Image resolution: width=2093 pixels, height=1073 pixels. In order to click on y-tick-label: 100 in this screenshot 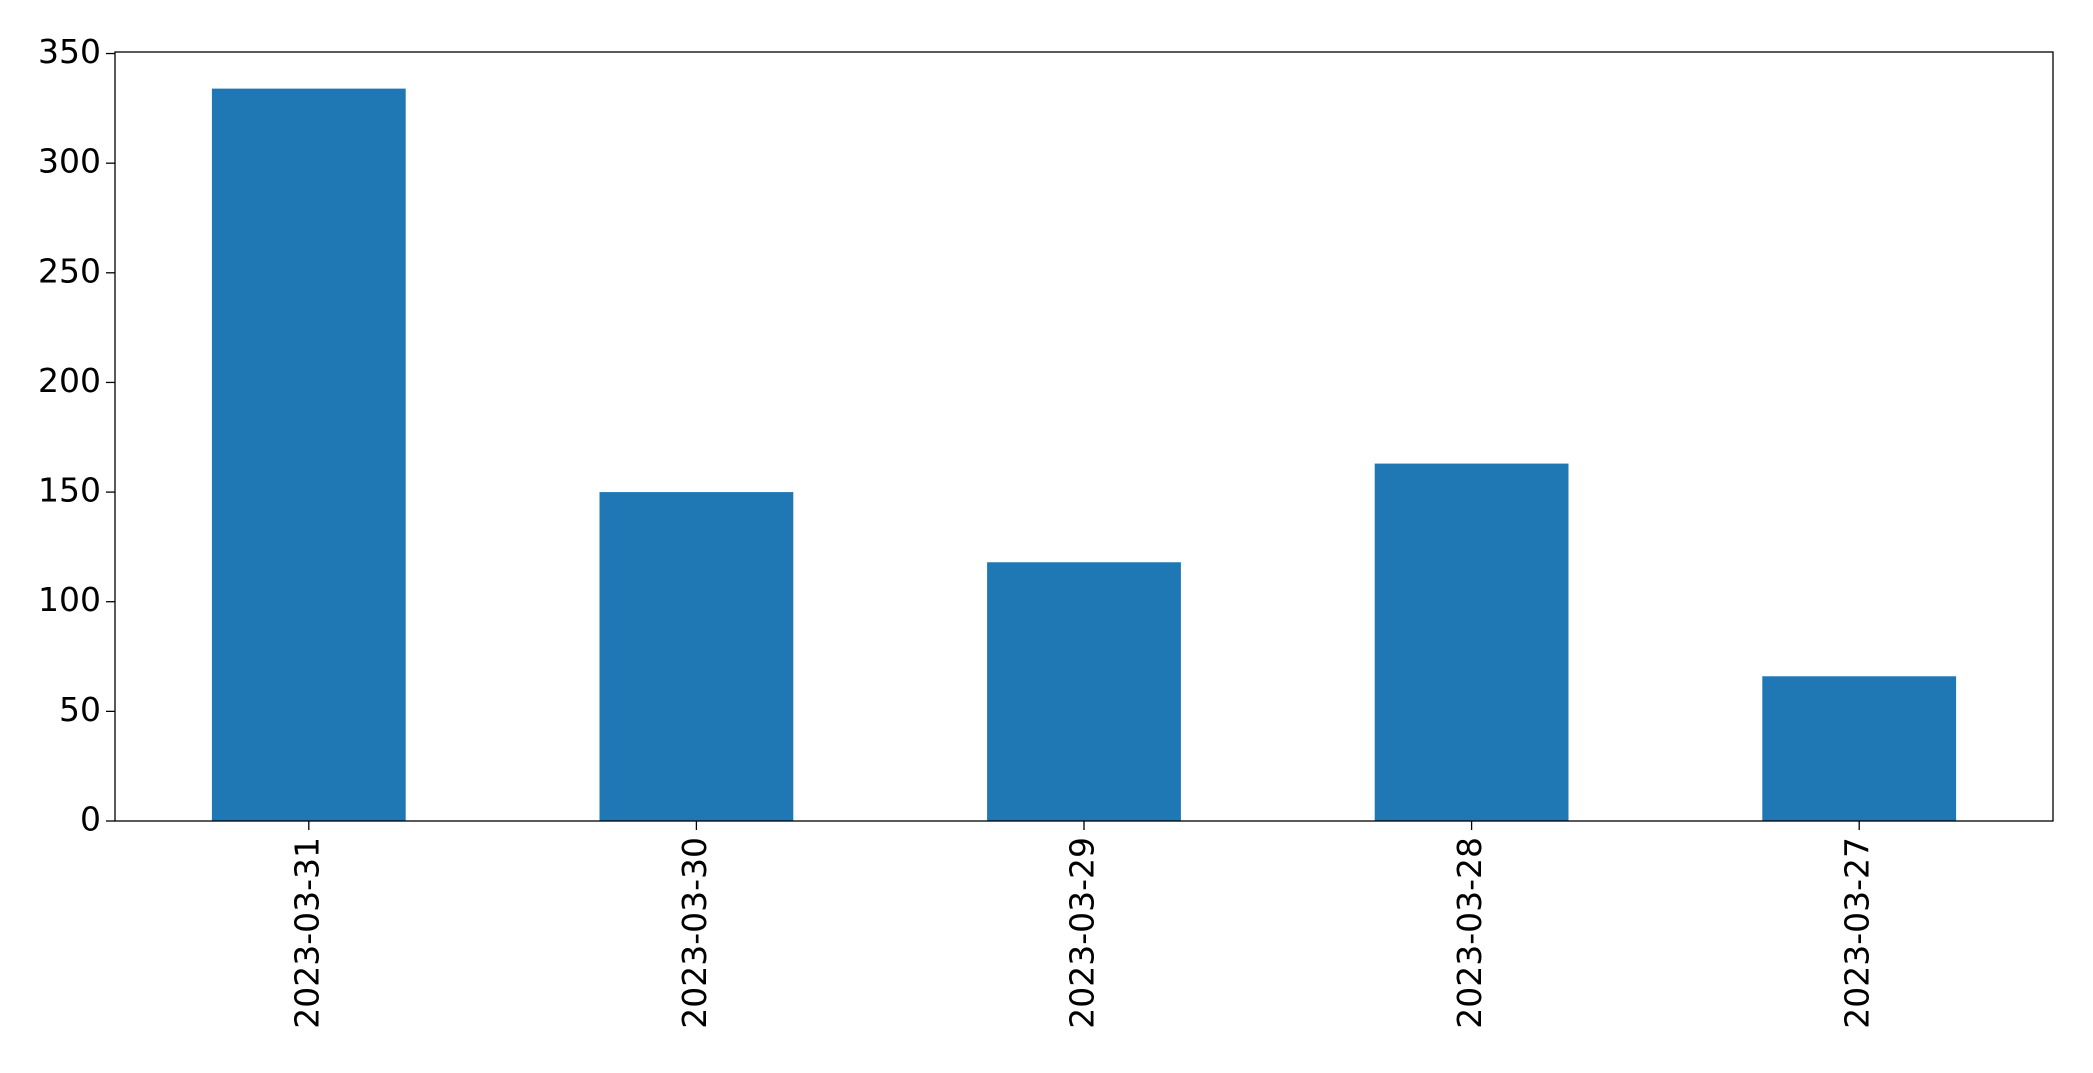, I will do `click(69, 599)`.